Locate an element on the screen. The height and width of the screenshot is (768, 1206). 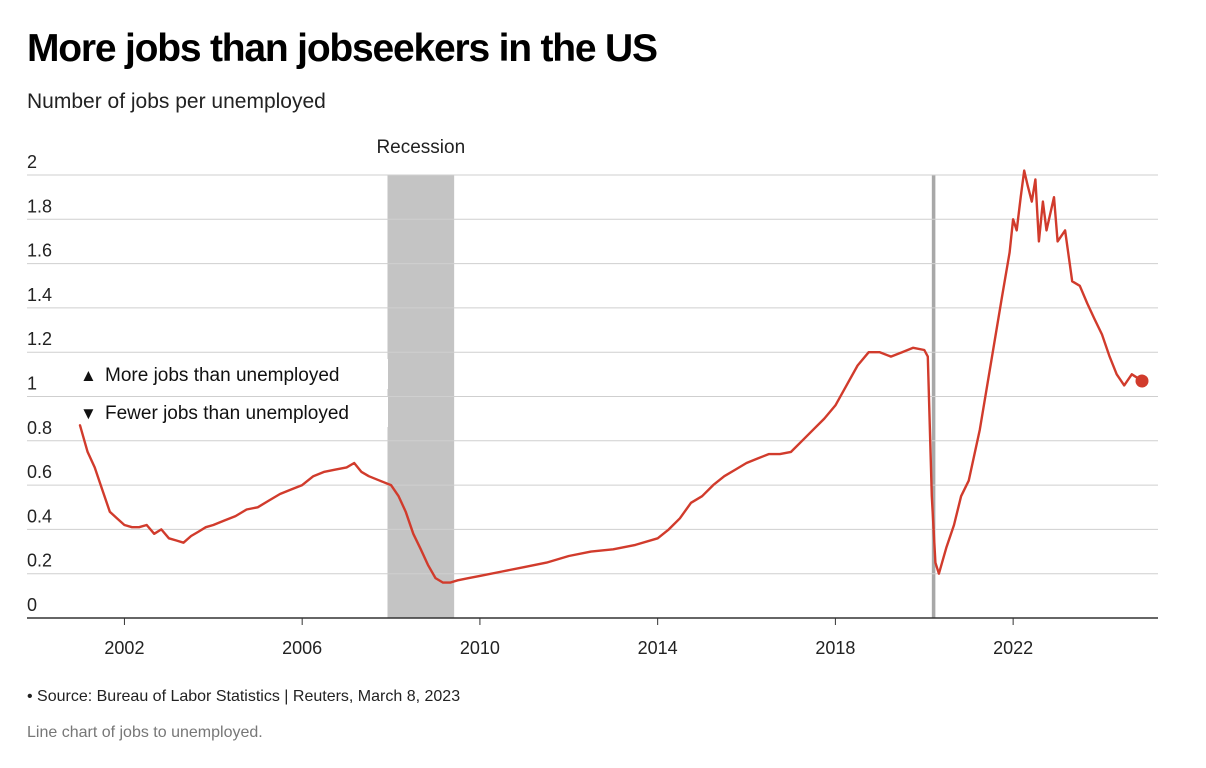
chart-caption: Line chart of jobs to unemployed. is located at coordinates (145, 732).